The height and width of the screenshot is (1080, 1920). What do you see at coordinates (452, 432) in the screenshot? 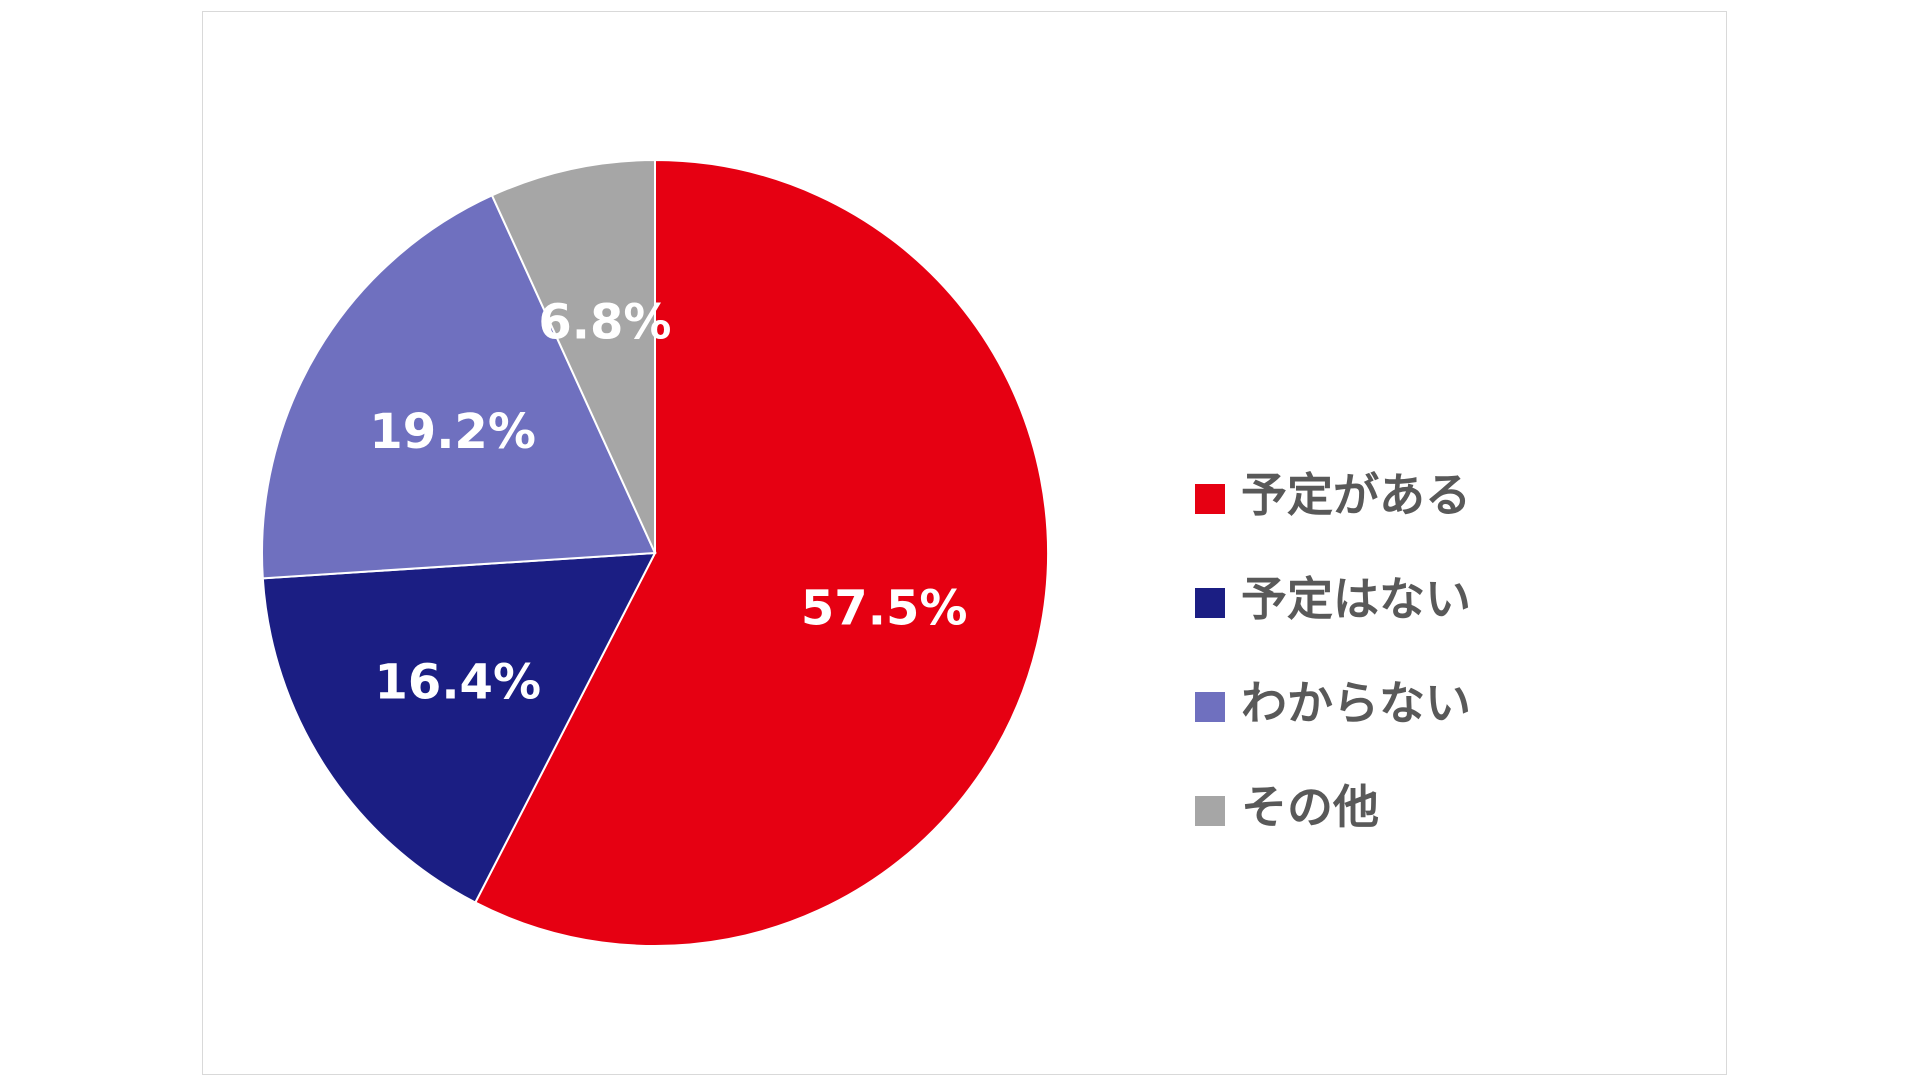
I see `data-label-unknown: 19.2%` at bounding box center [452, 432].